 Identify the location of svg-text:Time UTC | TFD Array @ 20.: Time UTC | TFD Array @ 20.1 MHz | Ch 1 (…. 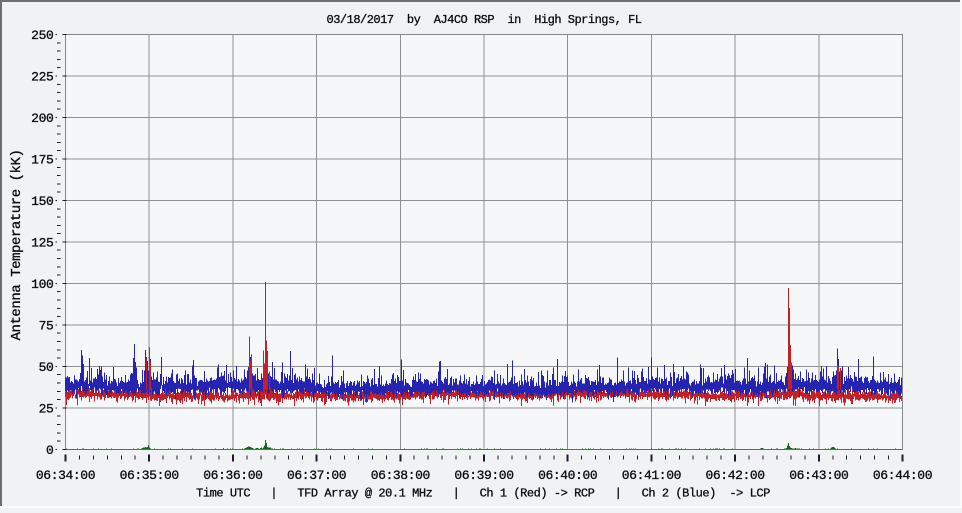
(483, 494).